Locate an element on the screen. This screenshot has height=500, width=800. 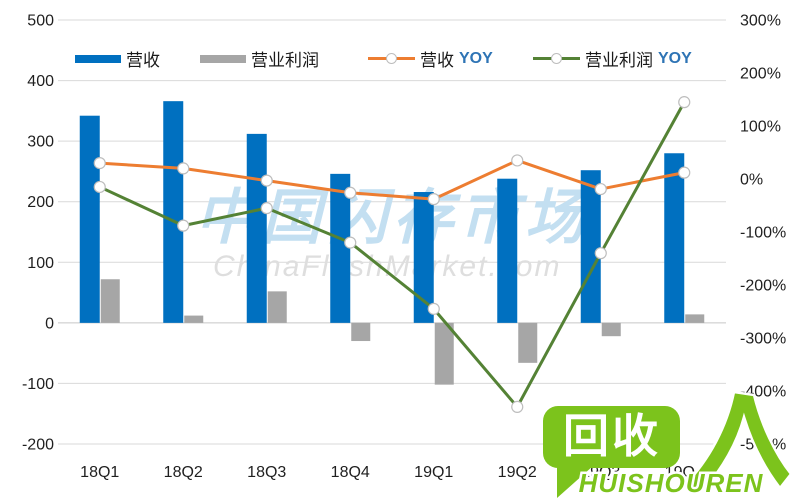
legend-item-revenue-yoy: 营收 YOY is located at coordinates (430, 58).